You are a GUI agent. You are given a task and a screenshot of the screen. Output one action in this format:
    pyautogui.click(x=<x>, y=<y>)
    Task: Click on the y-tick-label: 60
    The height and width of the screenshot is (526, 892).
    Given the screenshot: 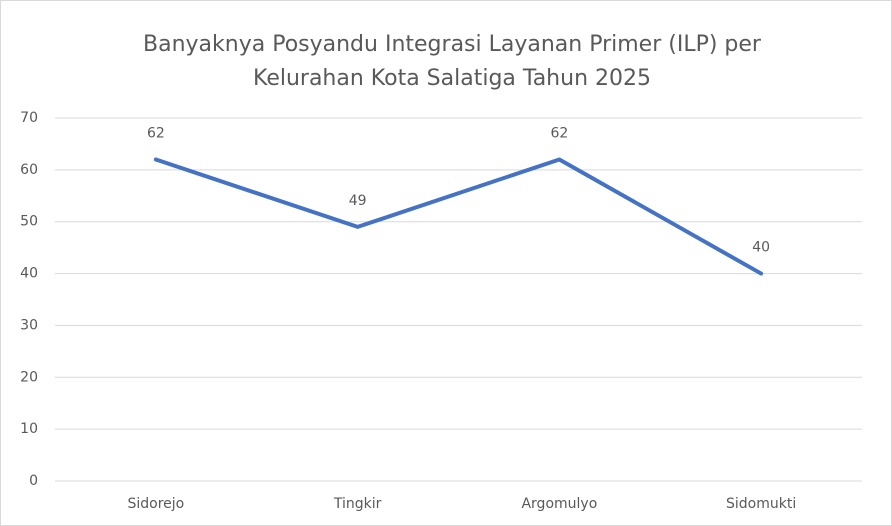 What is the action you would take?
    pyautogui.click(x=29, y=170)
    